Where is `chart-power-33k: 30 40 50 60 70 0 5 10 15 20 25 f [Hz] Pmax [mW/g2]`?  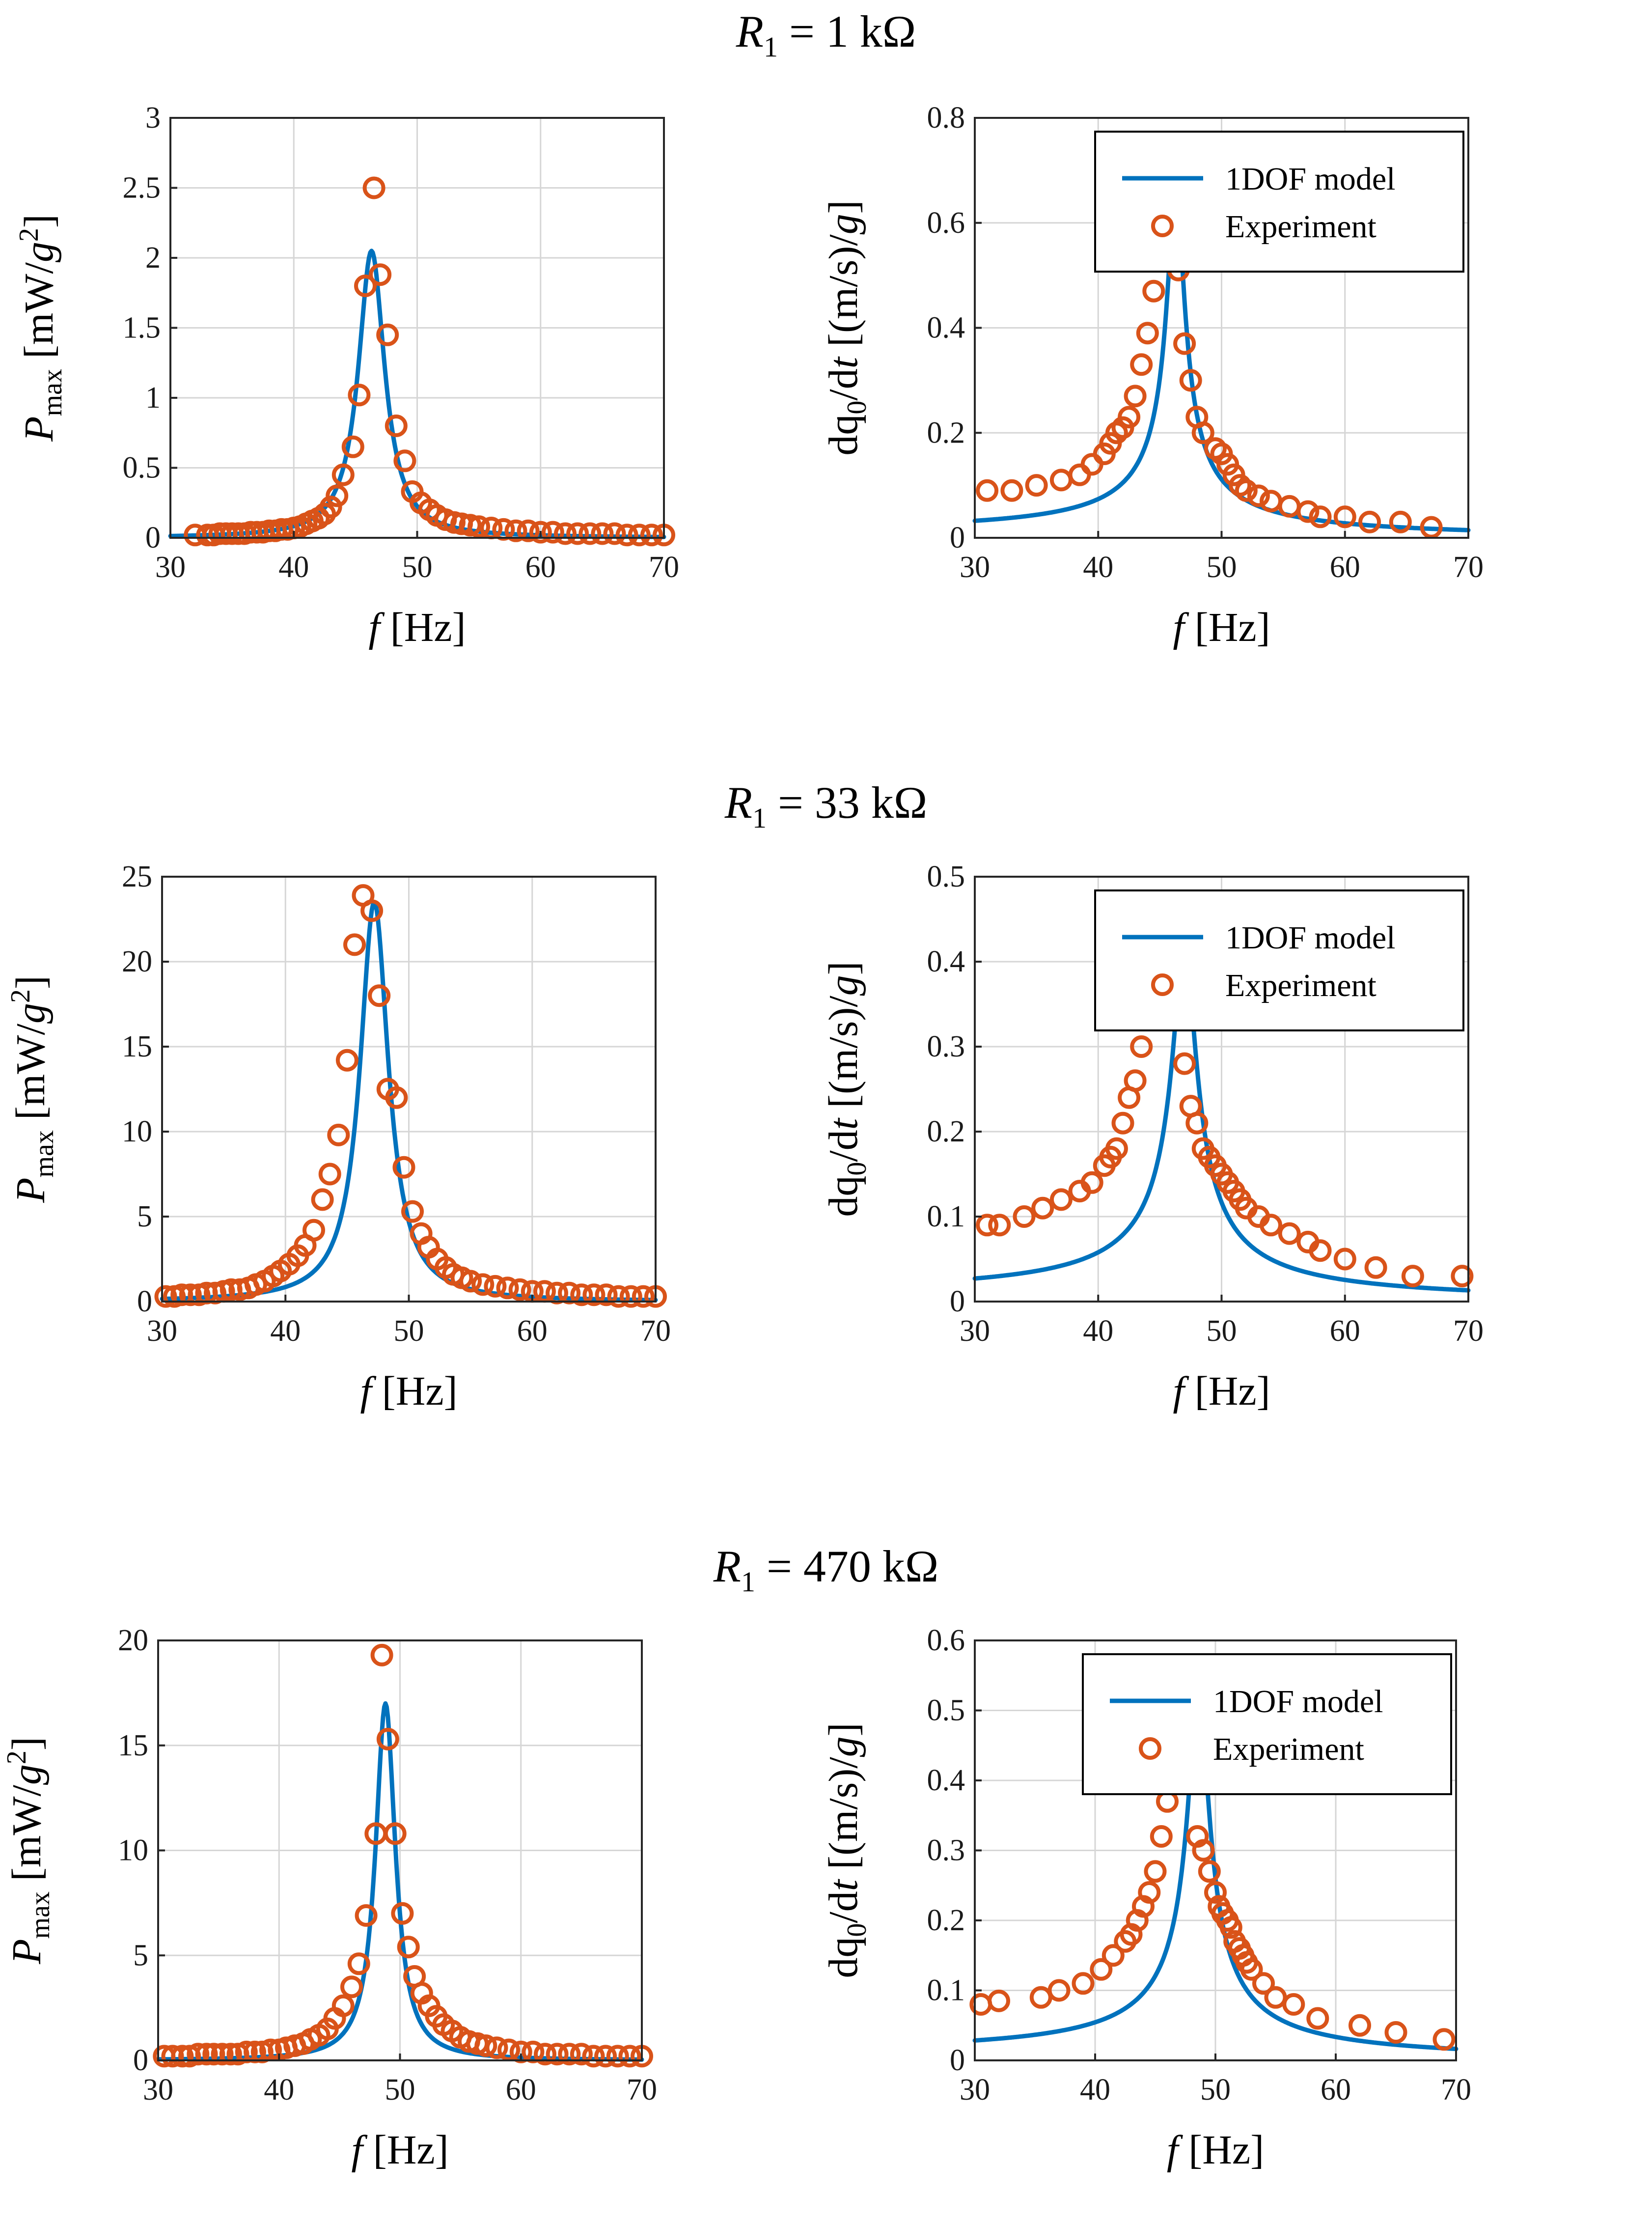
chart-power-33k: 30 40 50 60 70 0 5 10 15 20 25 f [Hz] Pmax [mW/g2] is located at coordinates (338, 1137).